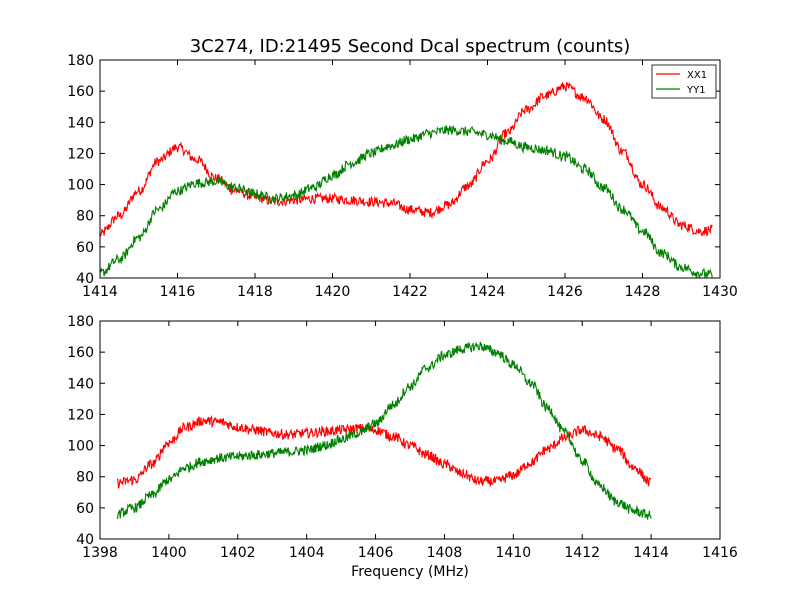 Image resolution: width=800 pixels, height=600 pixels. Describe the element at coordinates (410, 292) in the screenshot. I see `x-tick-label: 1422` at that location.